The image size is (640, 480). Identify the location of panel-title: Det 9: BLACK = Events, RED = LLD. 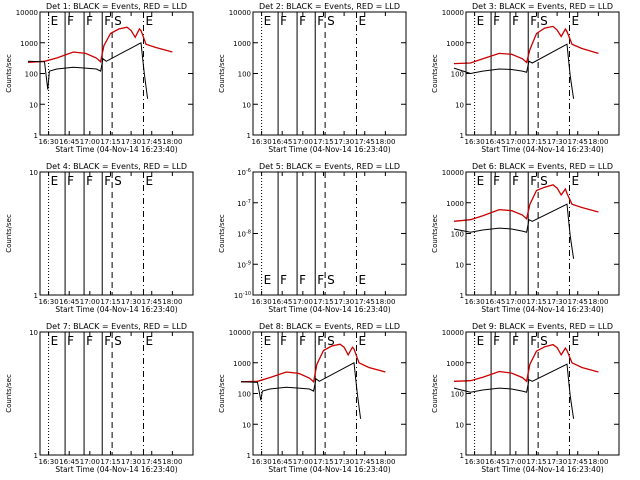
(542, 326).